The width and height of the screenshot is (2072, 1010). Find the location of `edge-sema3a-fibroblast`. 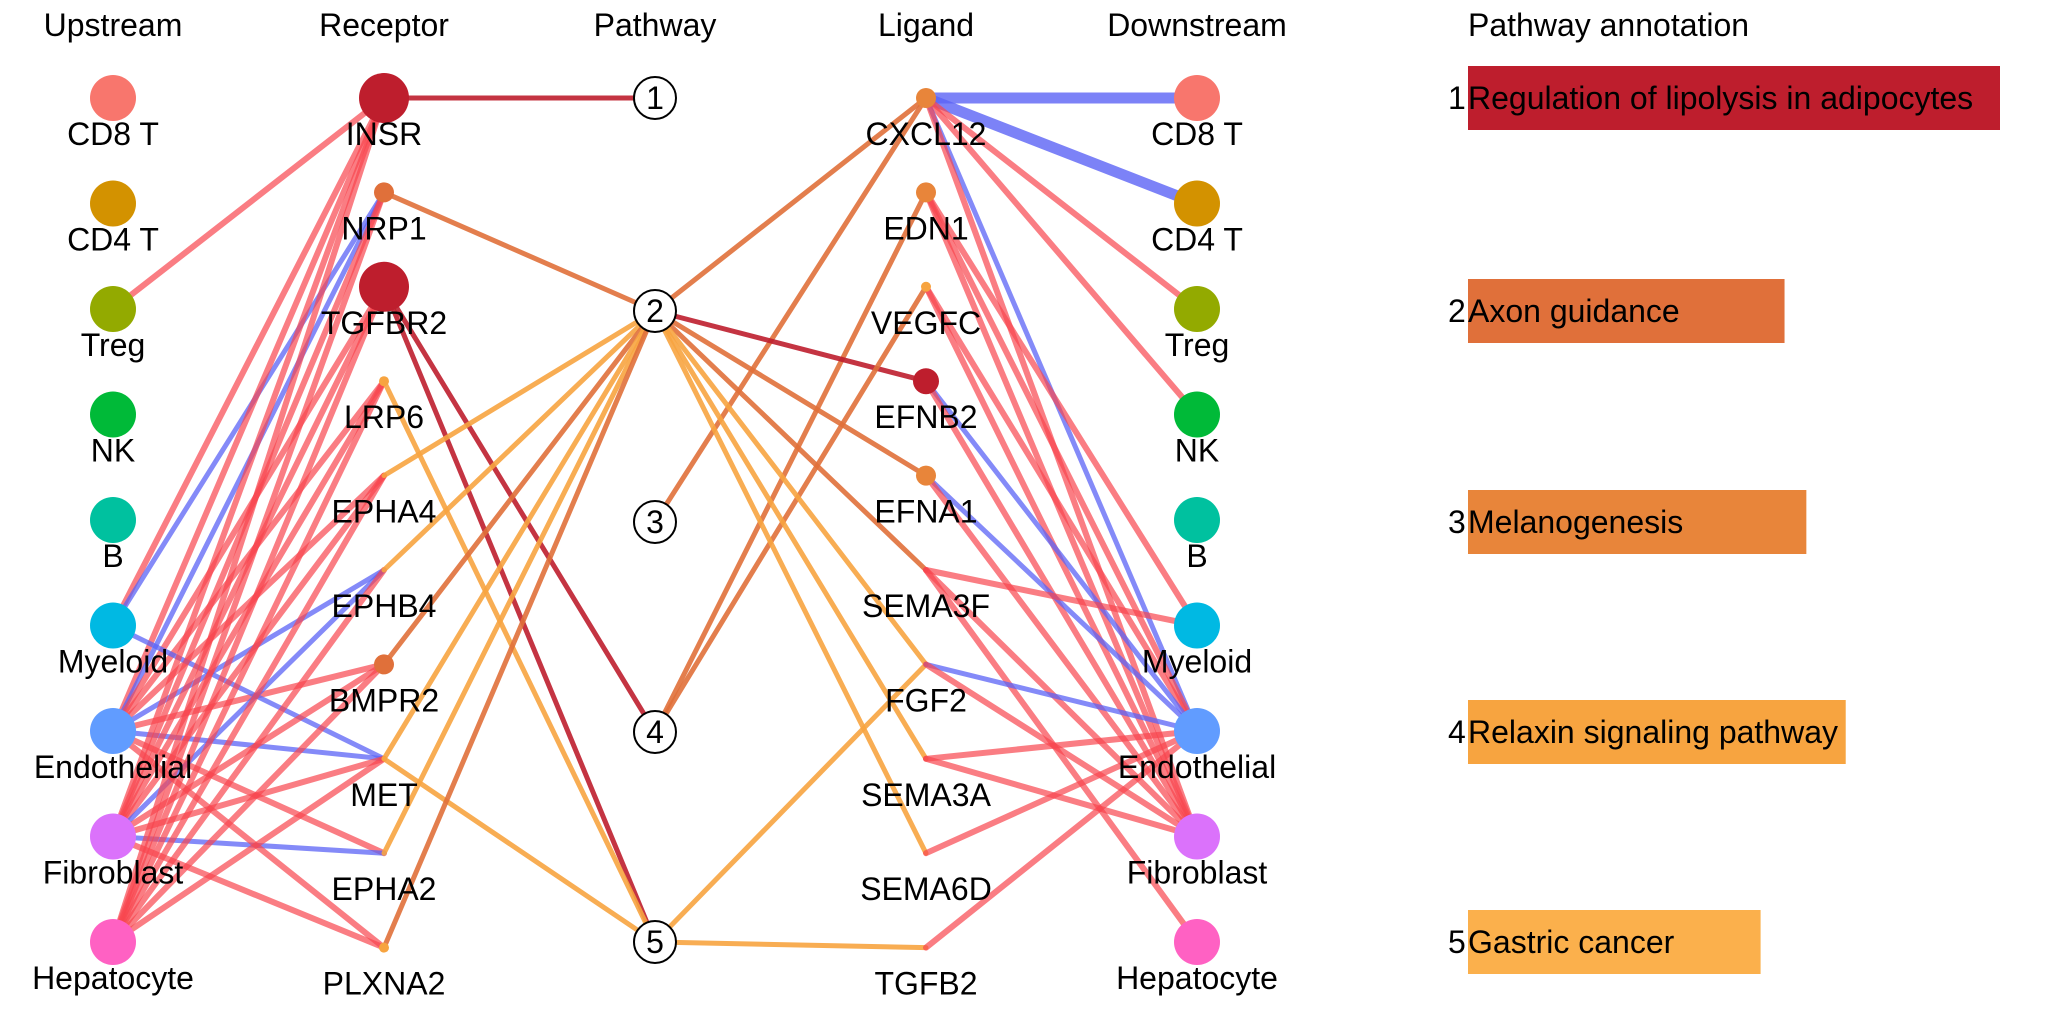

edge-sema3a-fibroblast is located at coordinates (1061, 797).